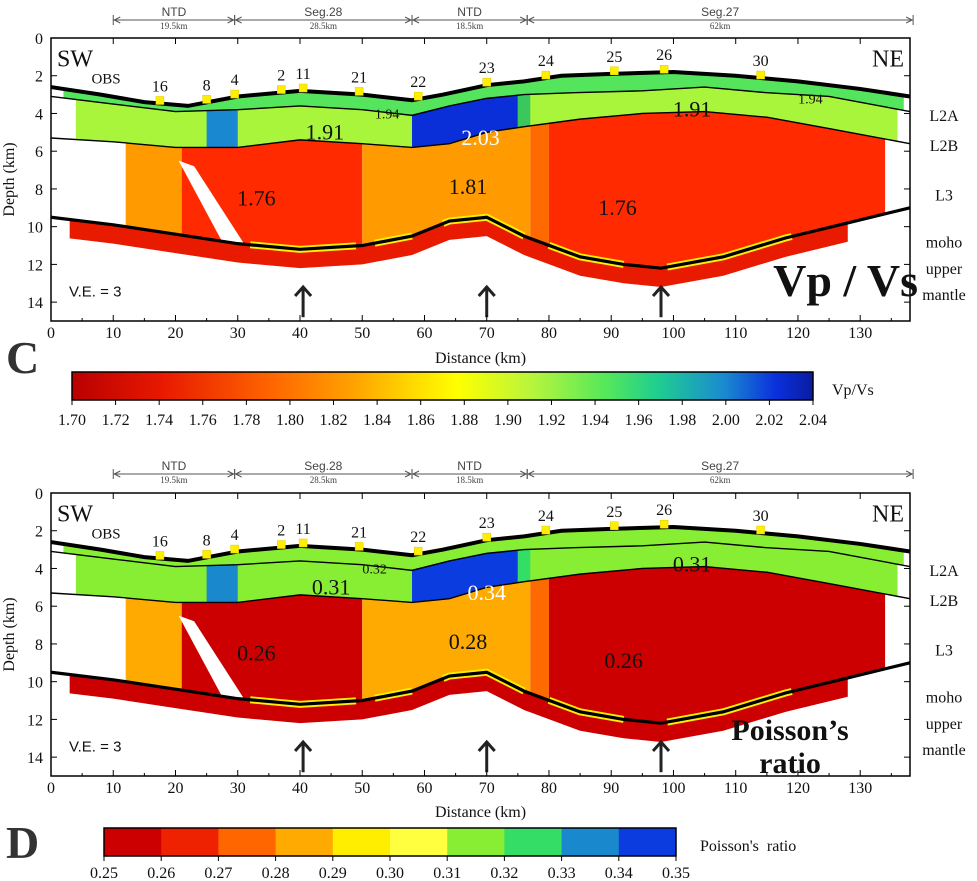  What do you see at coordinates (595, 420) in the screenshot?
I see `colorbar-tick-label: 1.94` at bounding box center [595, 420].